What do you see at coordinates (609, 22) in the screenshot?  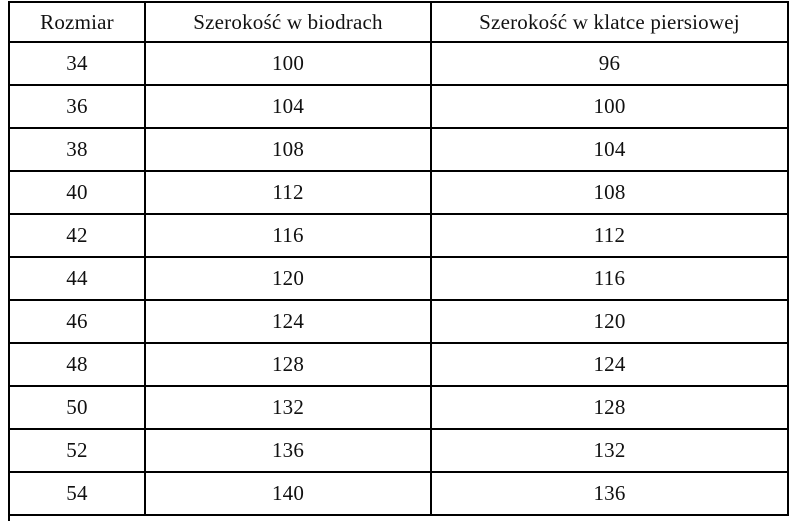 I see `column-header: Szerokość w klatce piersiowej` at bounding box center [609, 22].